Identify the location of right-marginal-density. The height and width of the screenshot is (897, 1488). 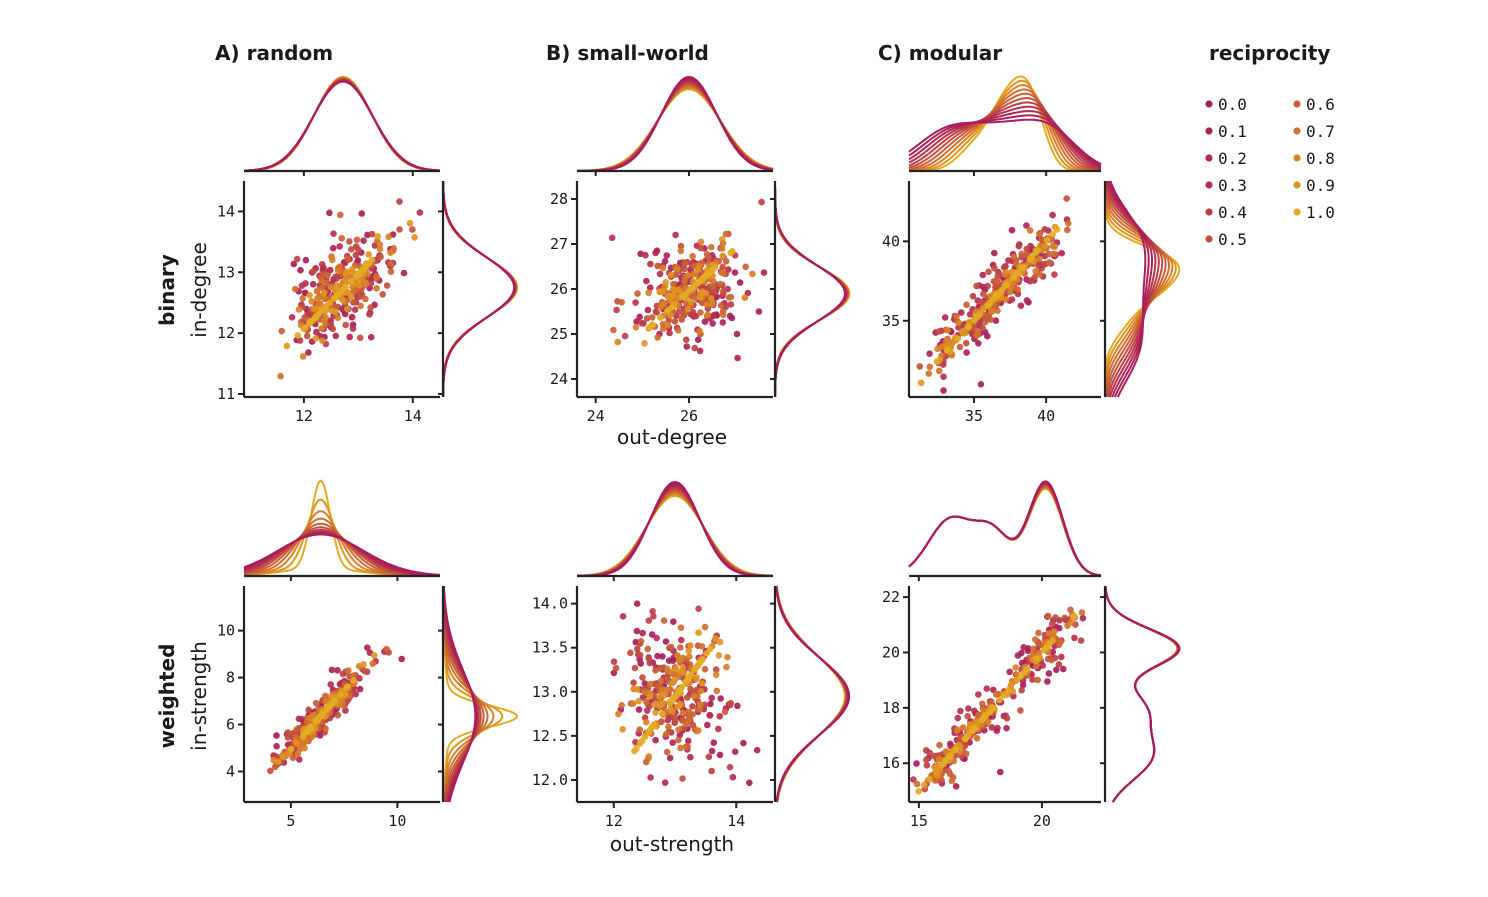
(480, 288).